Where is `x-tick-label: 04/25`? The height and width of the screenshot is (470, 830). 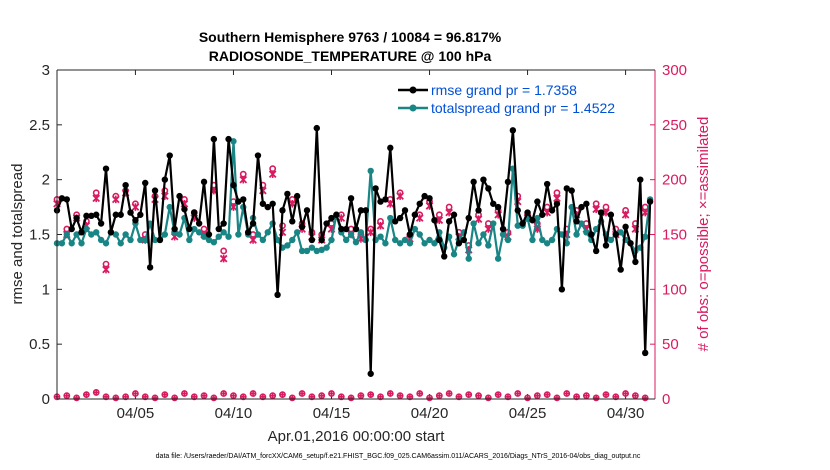
x-tick-label: 04/25 is located at coordinates (528, 413).